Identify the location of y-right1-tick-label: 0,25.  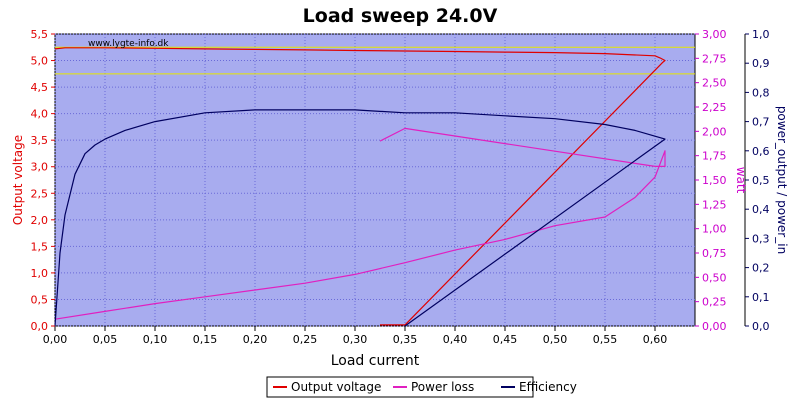
(714, 302).